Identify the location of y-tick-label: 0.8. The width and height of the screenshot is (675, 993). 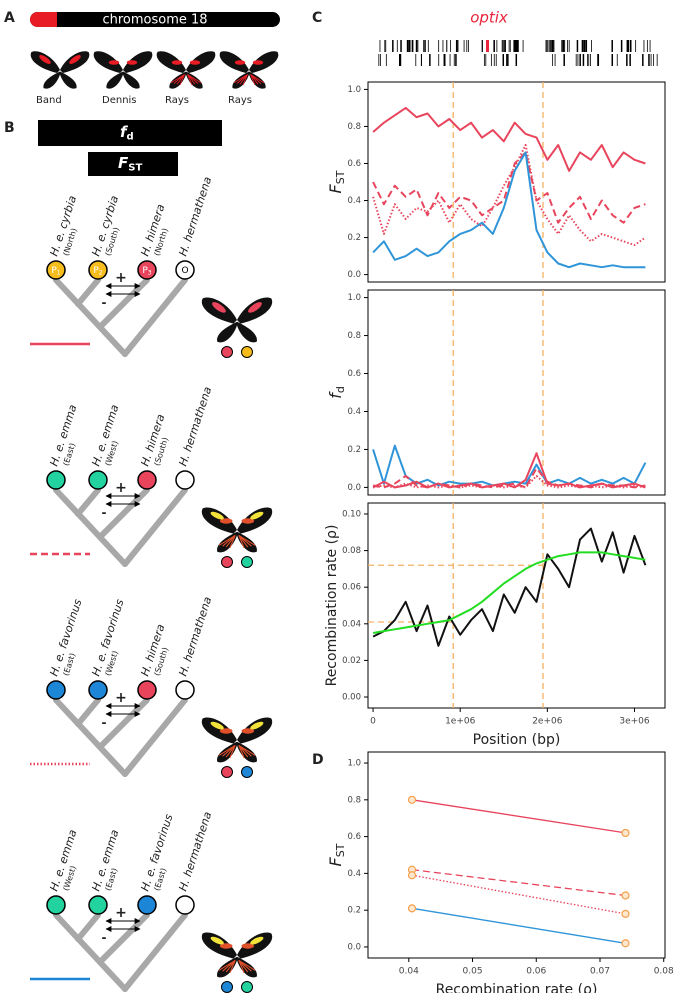
(354, 127).